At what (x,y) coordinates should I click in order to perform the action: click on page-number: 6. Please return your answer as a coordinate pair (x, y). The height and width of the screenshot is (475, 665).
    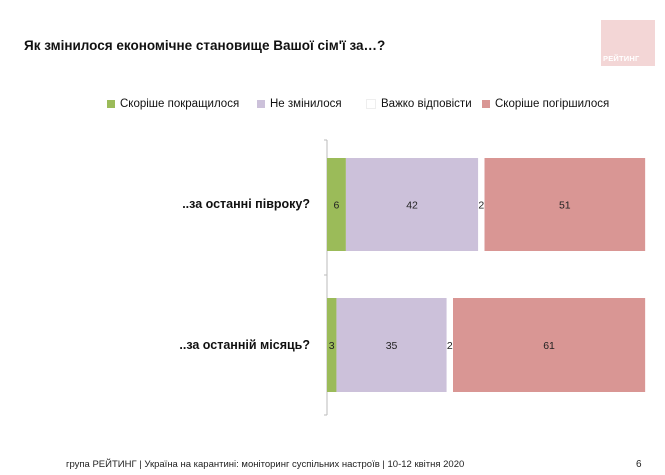
    Looking at the image, I should click on (639, 464).